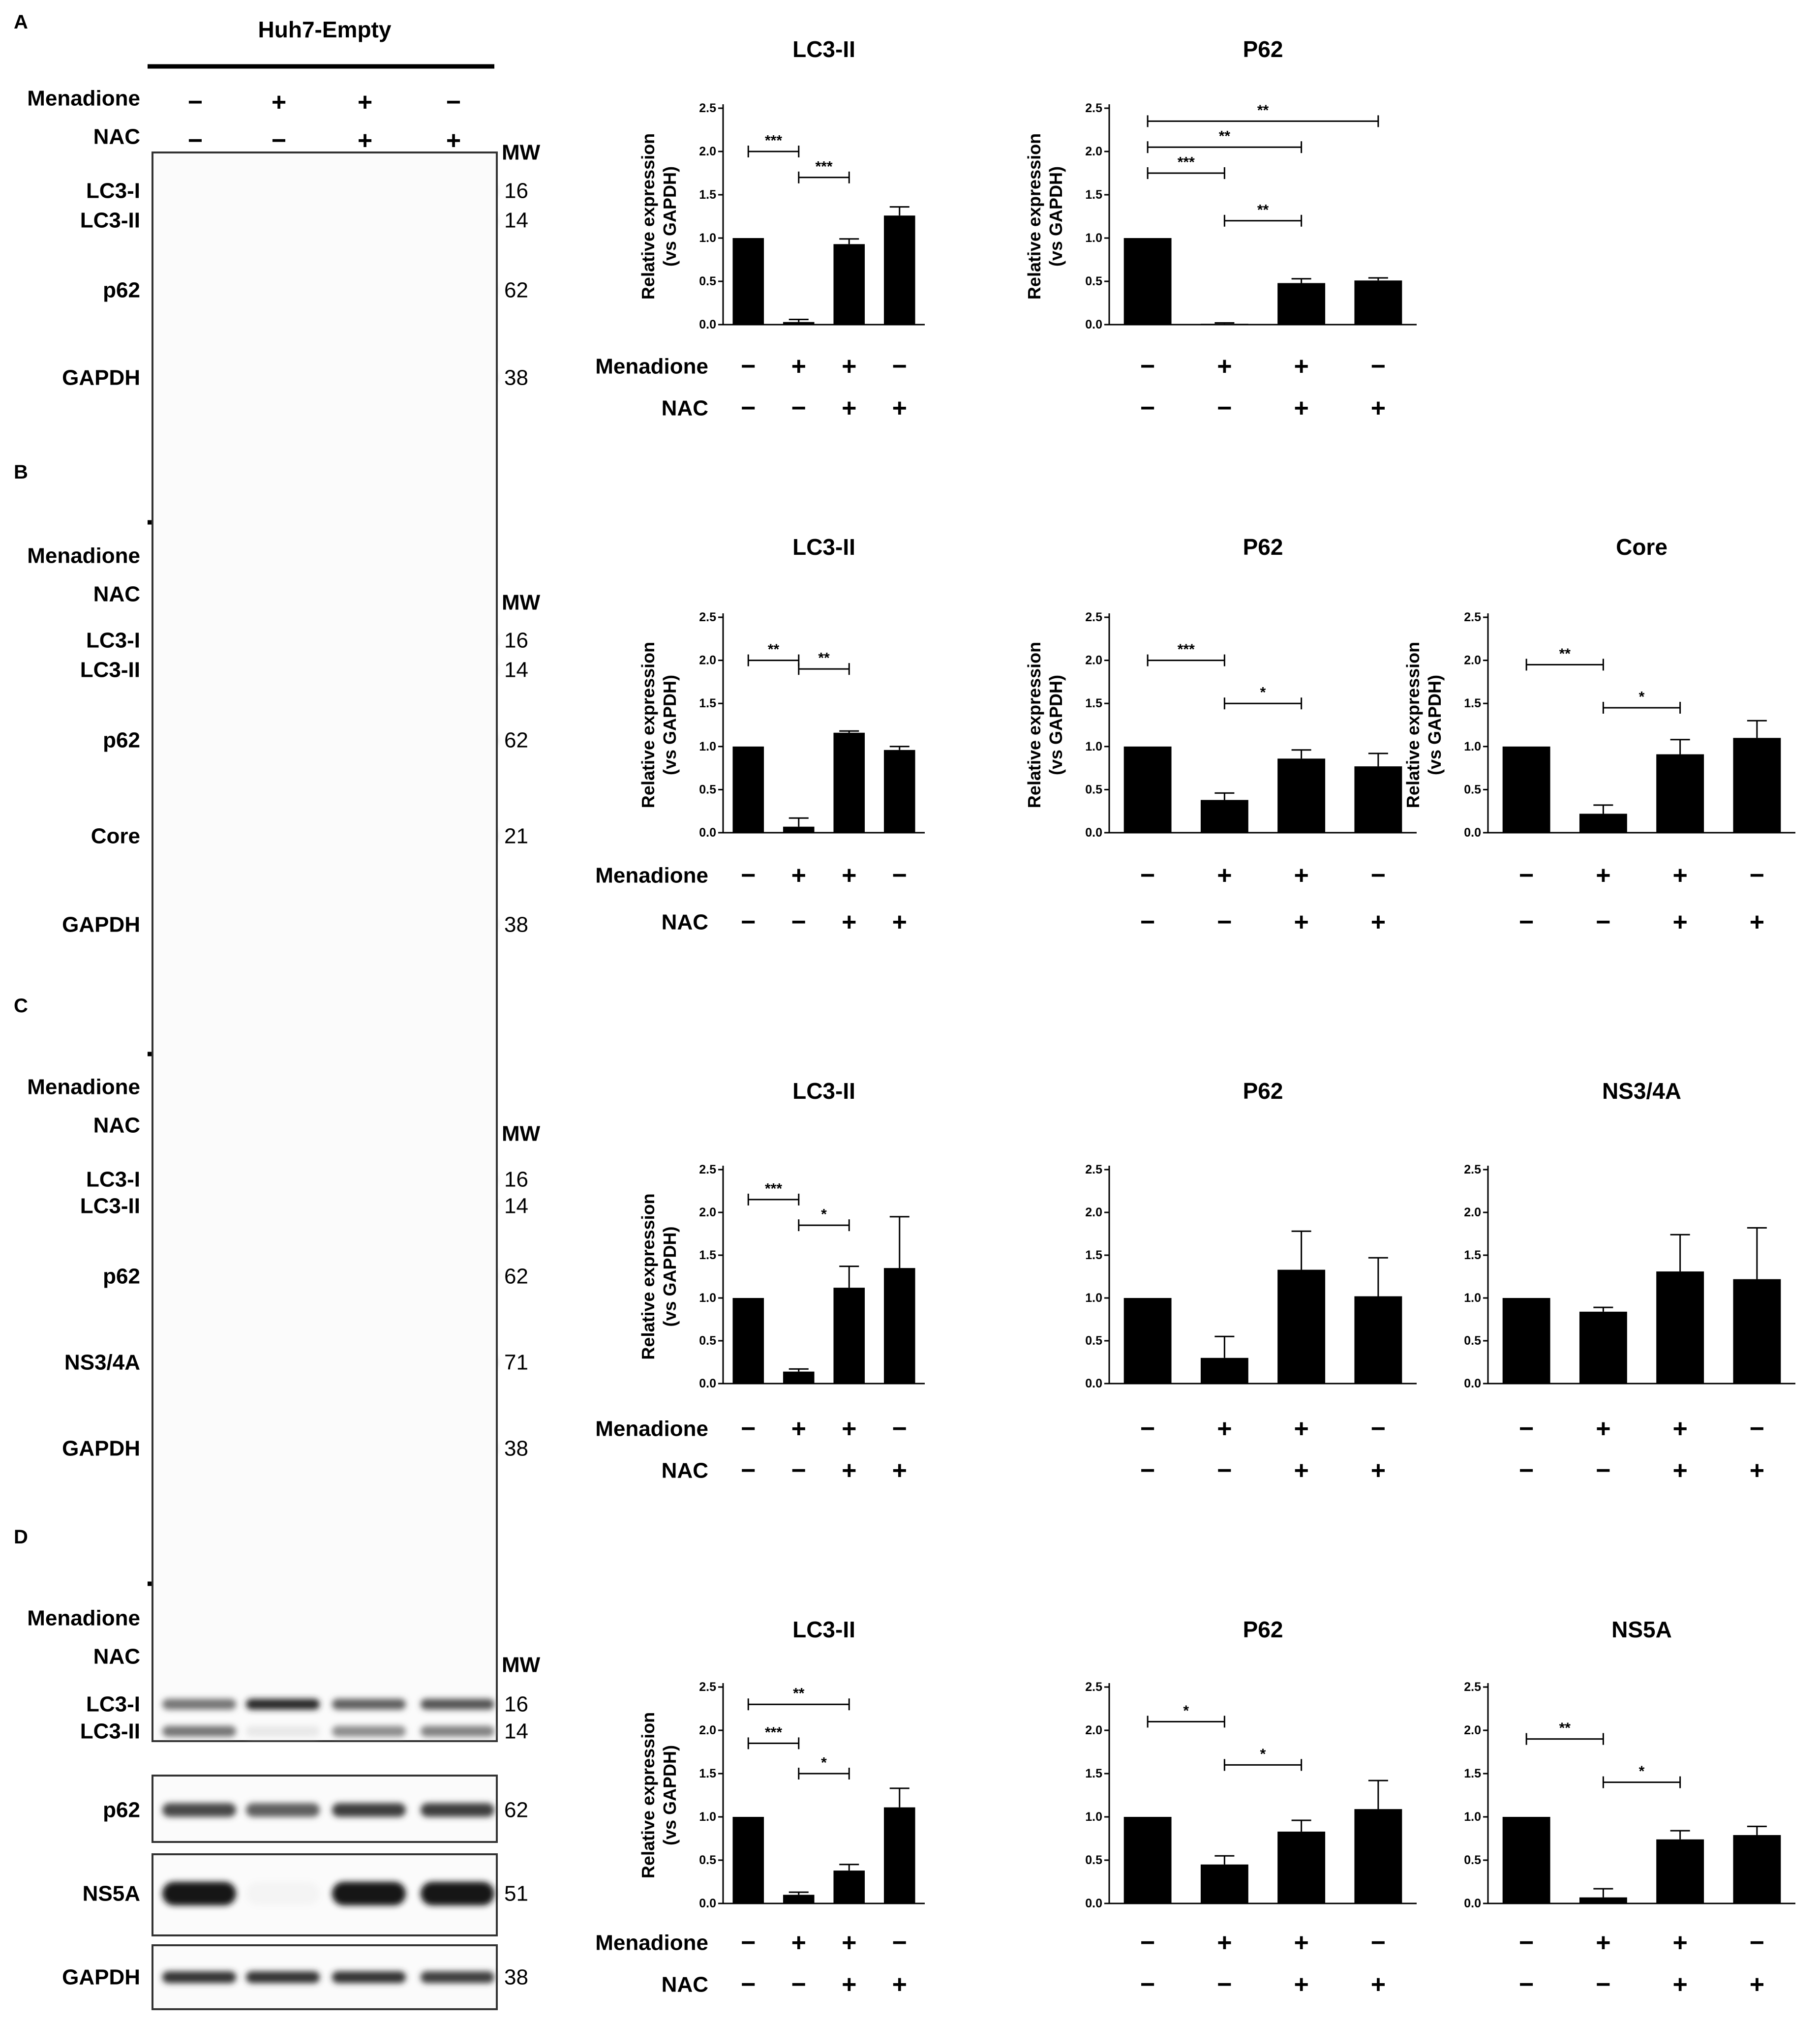 This screenshot has width=1820, height=2021. Describe the element at coordinates (453, 102) in the screenshot. I see `panel-a-menadione-sign: −` at that location.